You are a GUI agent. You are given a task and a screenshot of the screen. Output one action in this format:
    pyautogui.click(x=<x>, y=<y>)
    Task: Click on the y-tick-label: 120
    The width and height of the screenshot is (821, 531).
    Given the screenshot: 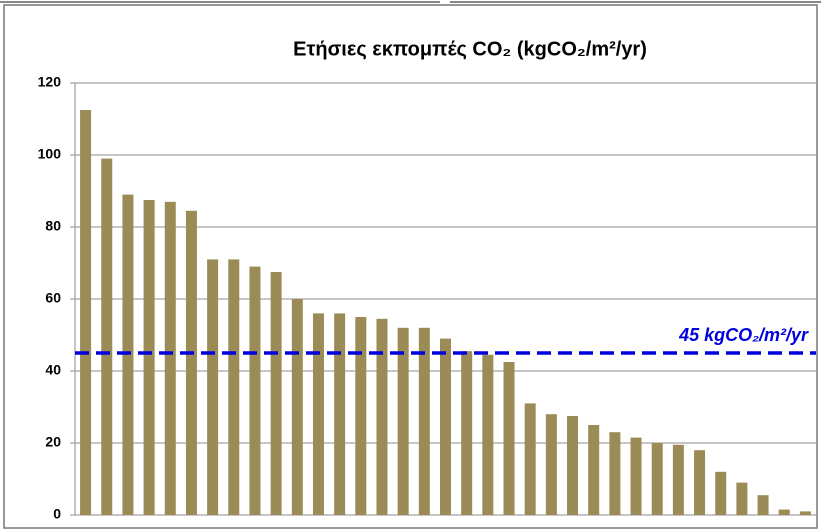 What is the action you would take?
    pyautogui.click(x=50, y=82)
    